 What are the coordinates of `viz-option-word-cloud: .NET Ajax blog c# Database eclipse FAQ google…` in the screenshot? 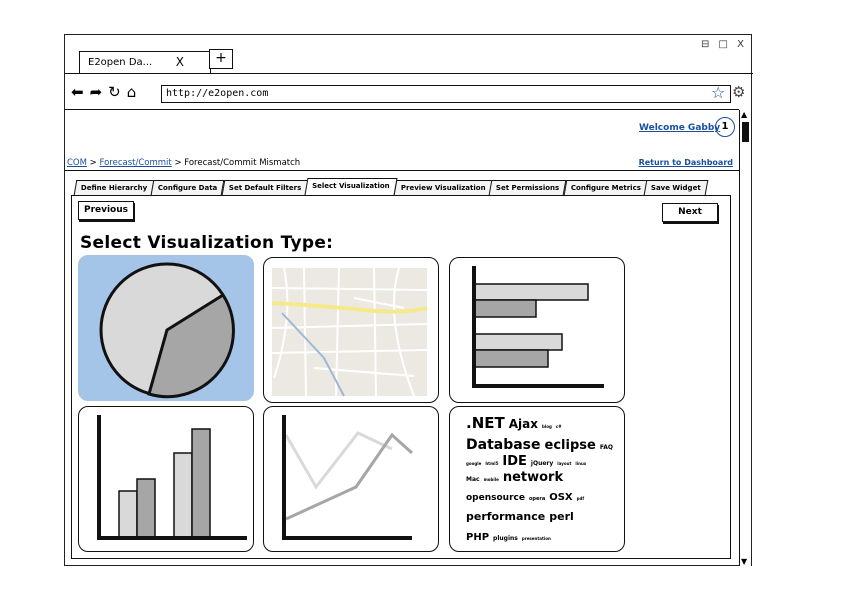 It's located at (537, 479).